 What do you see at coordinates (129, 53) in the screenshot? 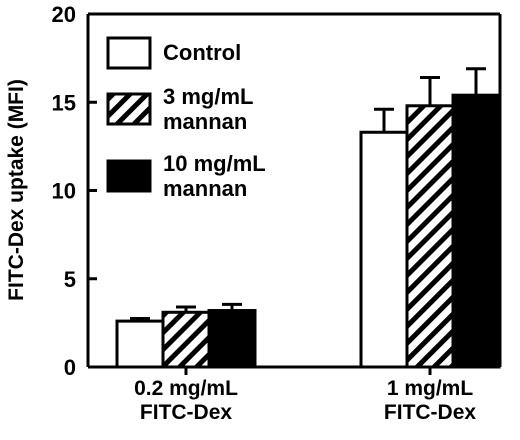
I see `legend-swatch-white` at bounding box center [129, 53].